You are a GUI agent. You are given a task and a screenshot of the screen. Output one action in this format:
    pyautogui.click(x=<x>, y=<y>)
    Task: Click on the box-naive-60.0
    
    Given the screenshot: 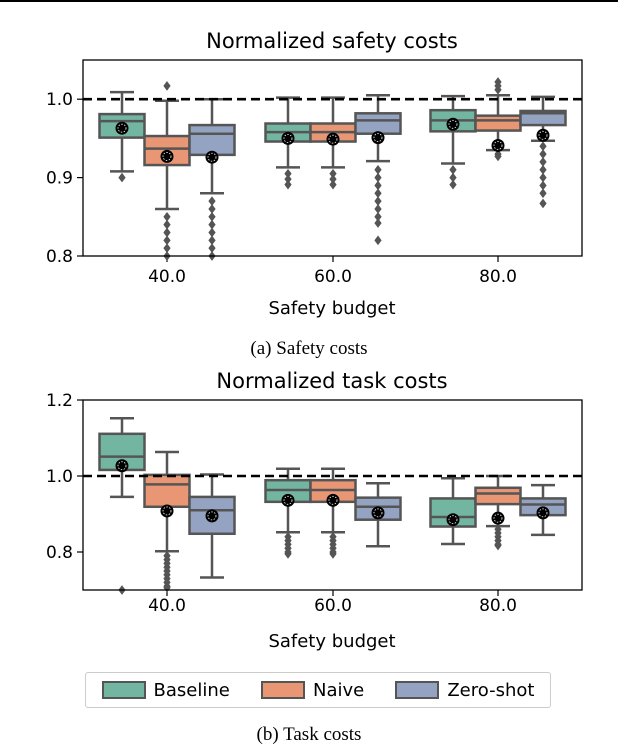 What is the action you would take?
    pyautogui.click(x=333, y=513)
    